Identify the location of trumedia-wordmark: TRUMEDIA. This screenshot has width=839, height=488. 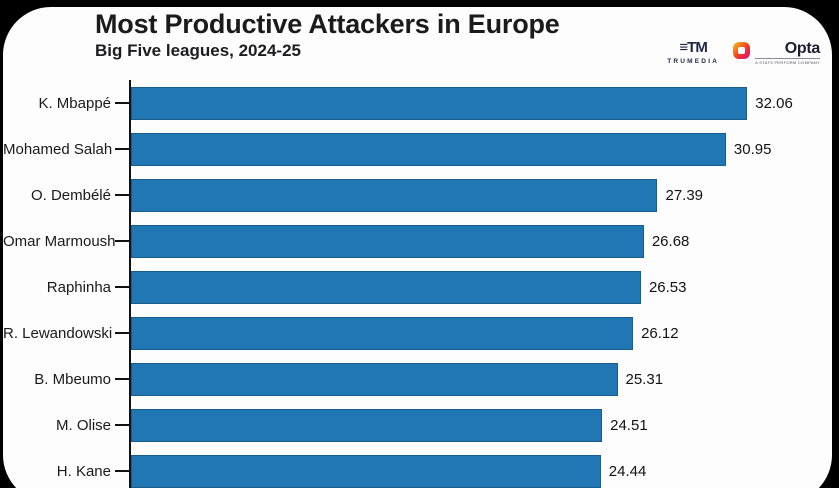
(693, 61).